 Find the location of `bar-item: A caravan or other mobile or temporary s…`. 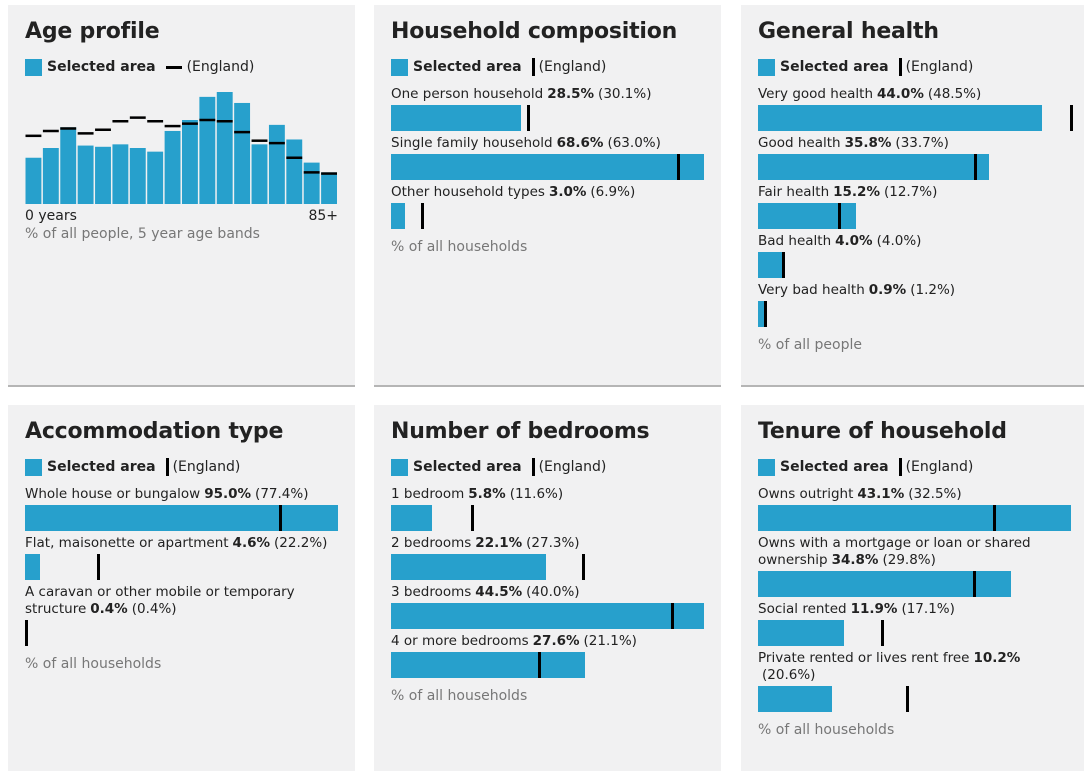

bar-item: A caravan or other mobile or temporary s… is located at coordinates (181, 615).